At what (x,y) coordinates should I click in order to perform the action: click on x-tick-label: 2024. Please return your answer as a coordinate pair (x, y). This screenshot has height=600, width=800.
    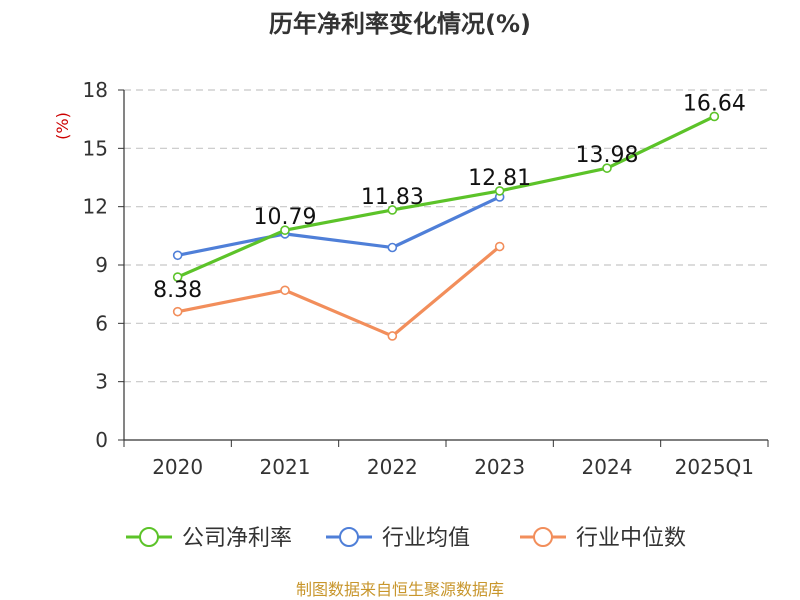
    Looking at the image, I should click on (607, 467).